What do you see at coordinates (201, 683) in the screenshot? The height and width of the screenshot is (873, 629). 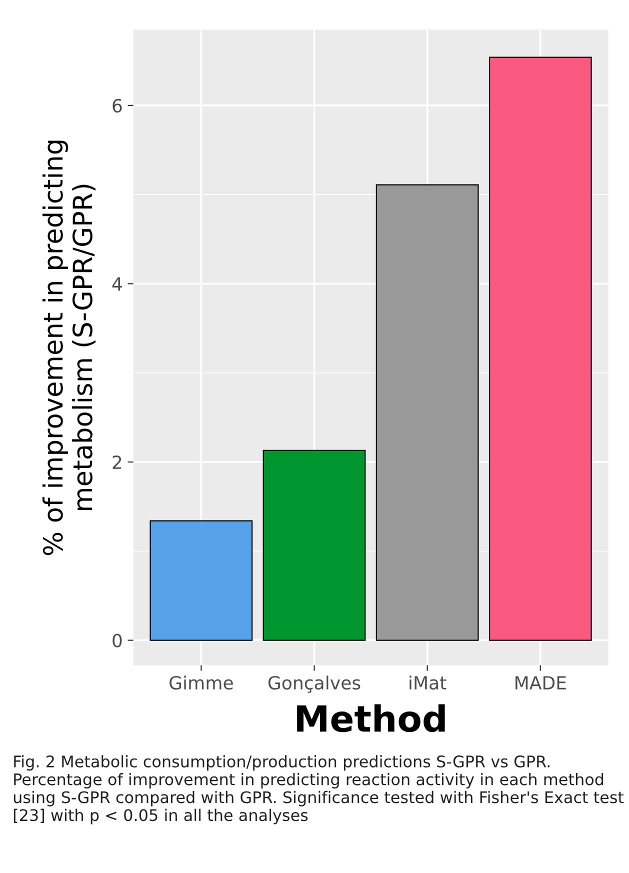 I see `x-tick-label: Gimme` at bounding box center [201, 683].